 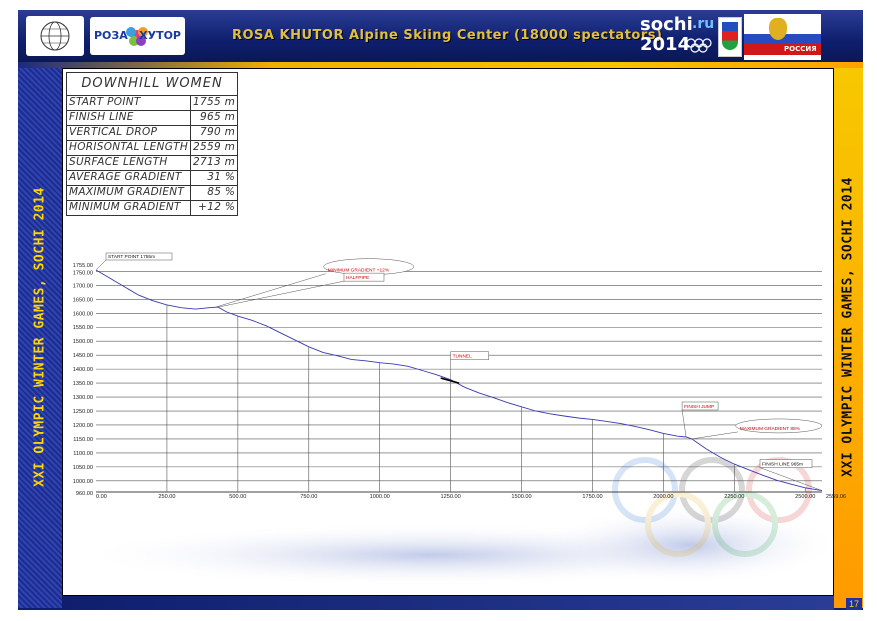 What do you see at coordinates (469, 365) in the screenshot?
I see `annotation-callout: TUNNEL` at bounding box center [469, 365].